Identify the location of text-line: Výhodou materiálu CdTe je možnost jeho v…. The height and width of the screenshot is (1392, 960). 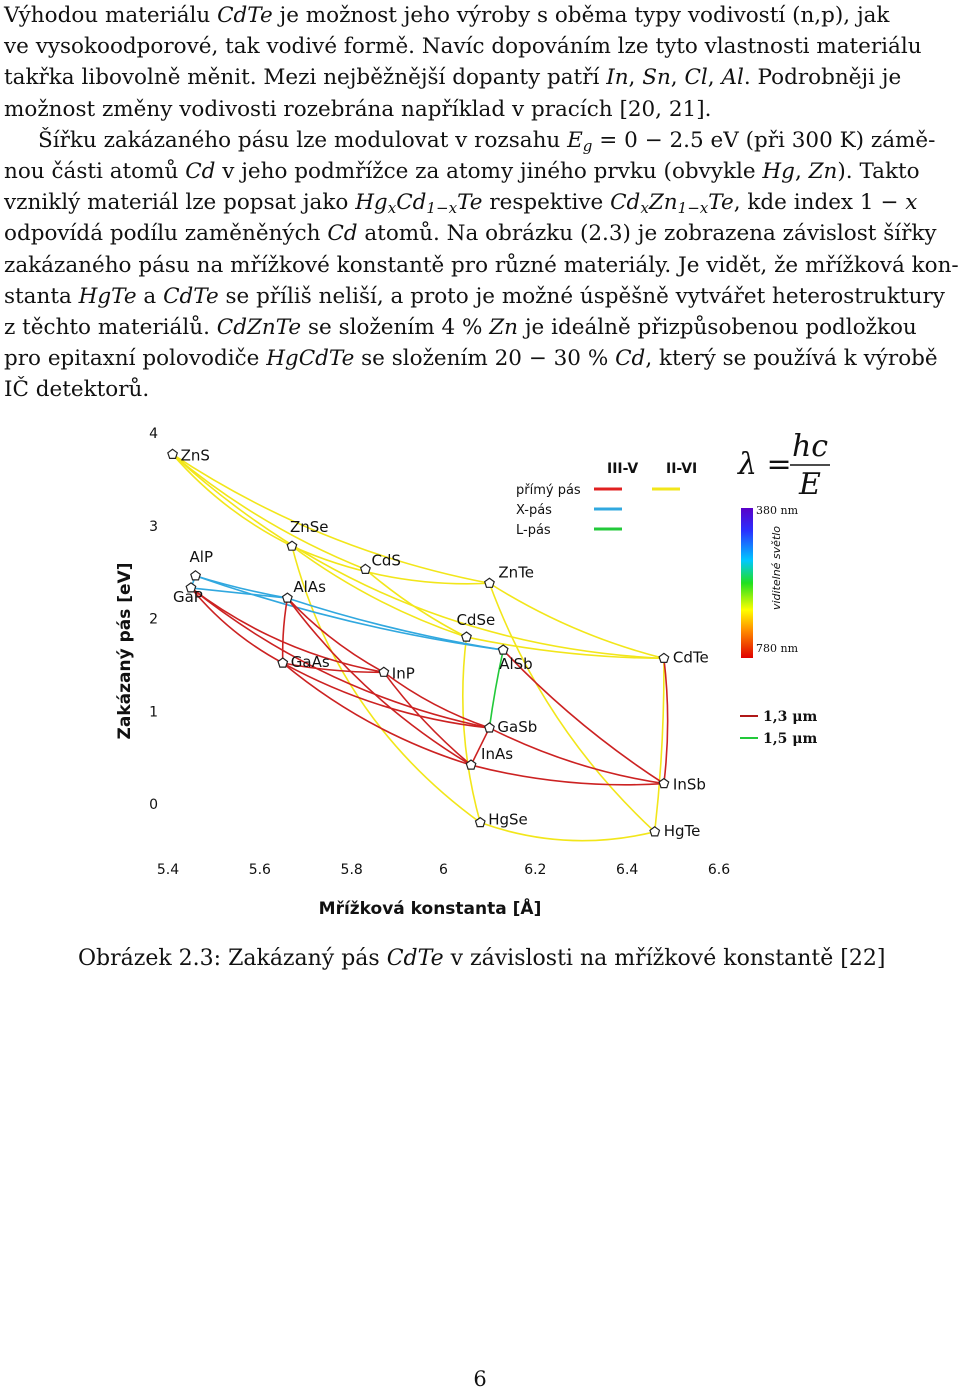
(447, 15).